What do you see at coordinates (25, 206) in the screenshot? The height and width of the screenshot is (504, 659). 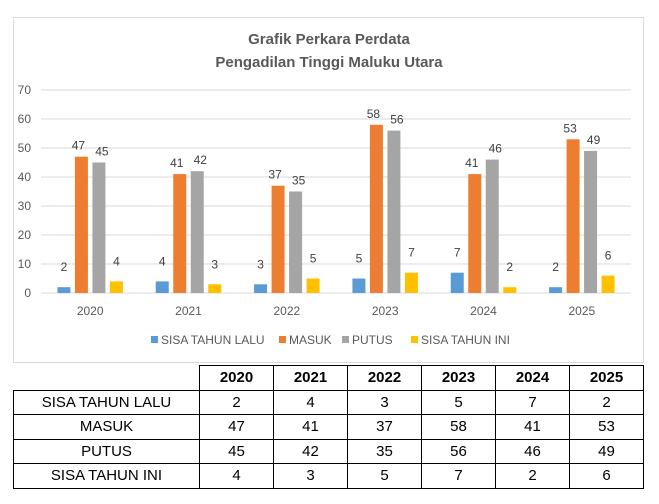 I see `y-tick-label: 30` at bounding box center [25, 206].